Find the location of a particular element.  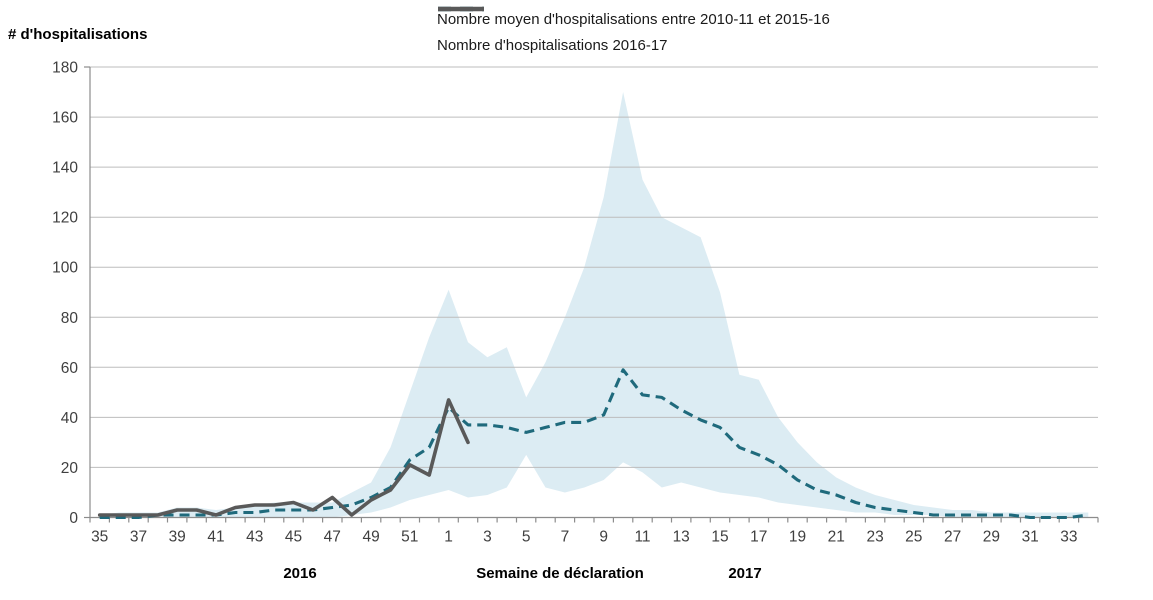

svg-text: 60 is located at coordinates (70, 368).